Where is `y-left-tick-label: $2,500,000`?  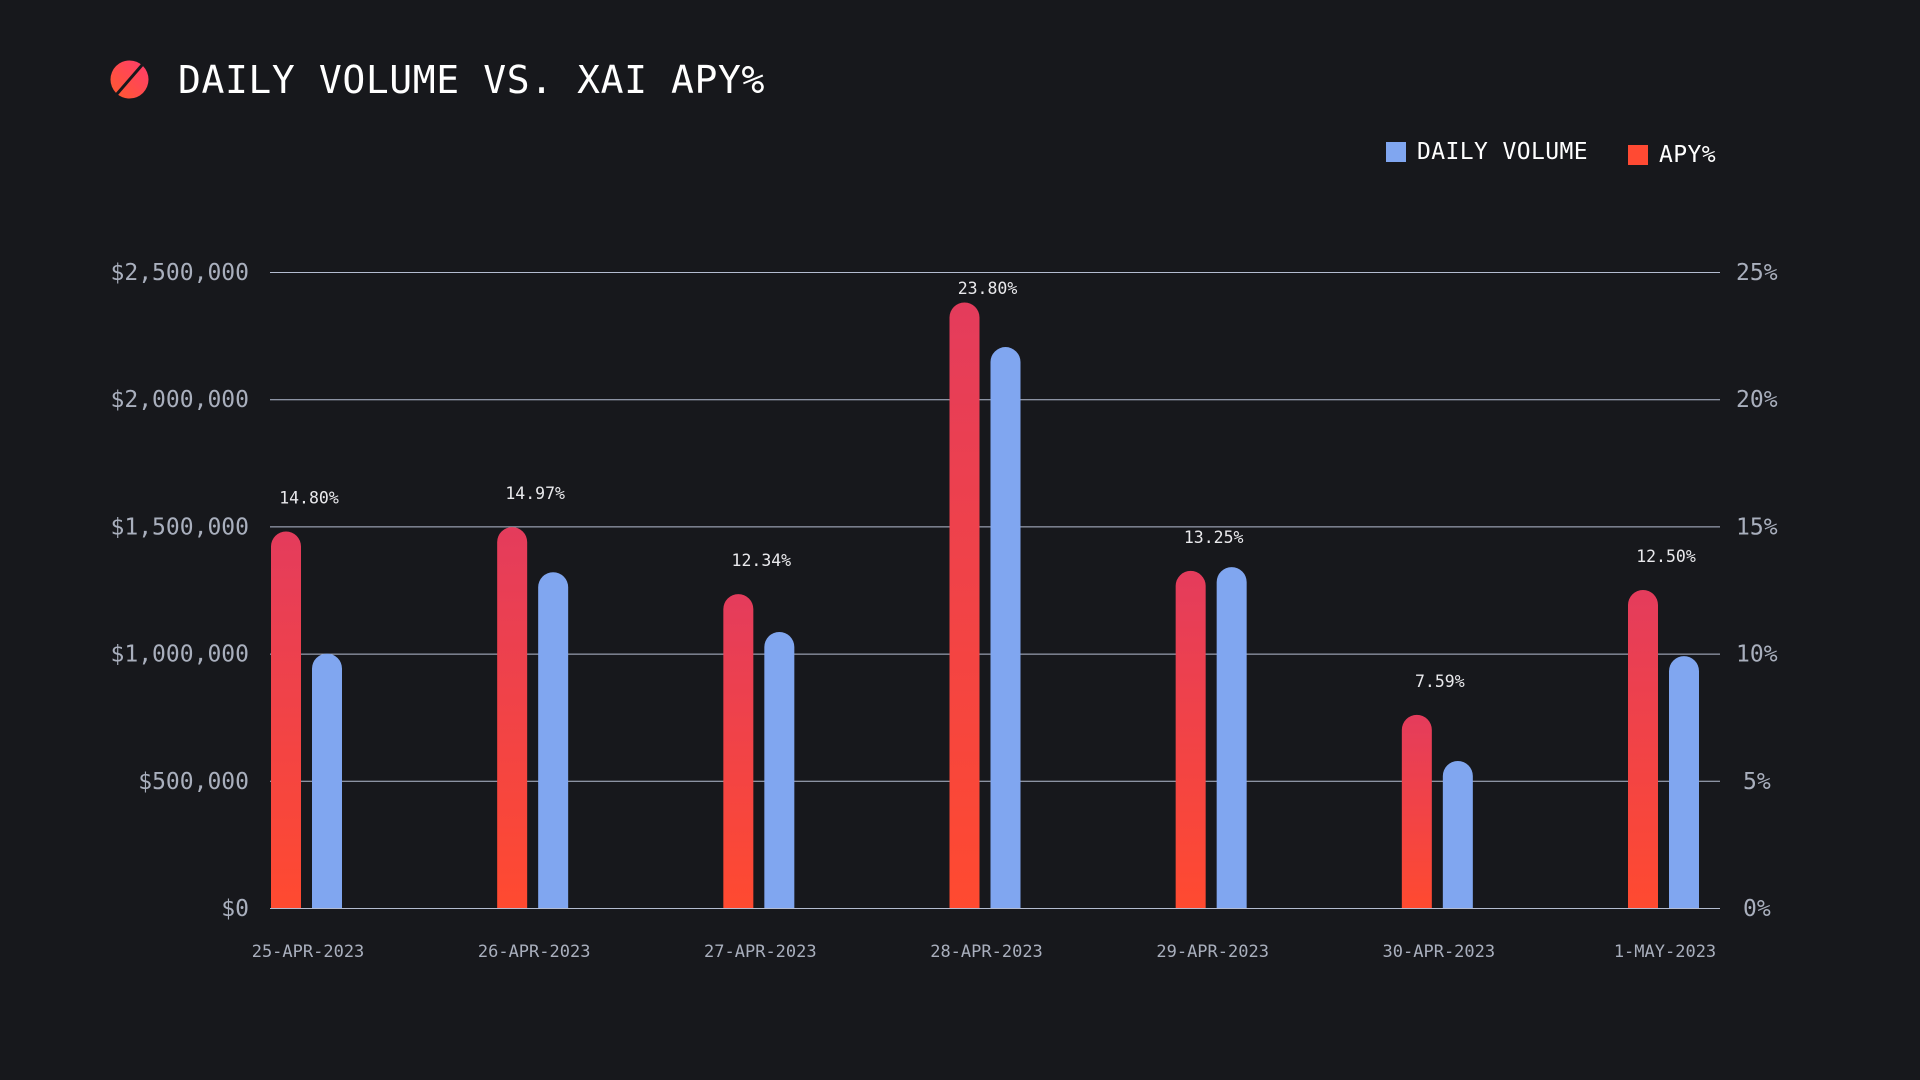 y-left-tick-label: $2,500,000 is located at coordinates (180, 273).